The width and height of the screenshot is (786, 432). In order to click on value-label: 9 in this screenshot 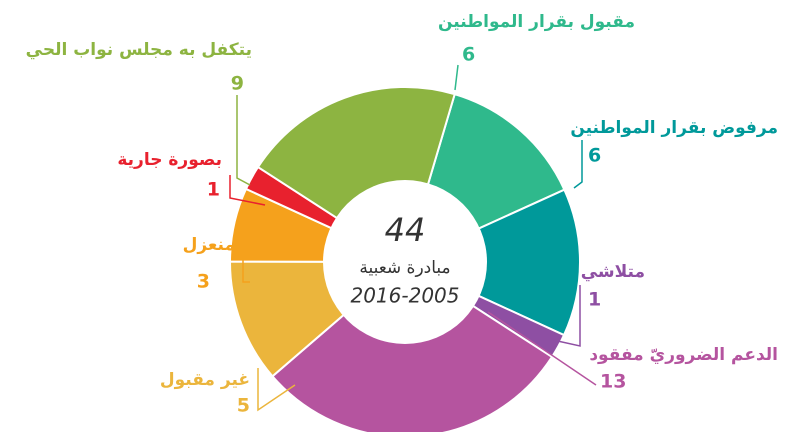, I will do `click(237, 84)`.